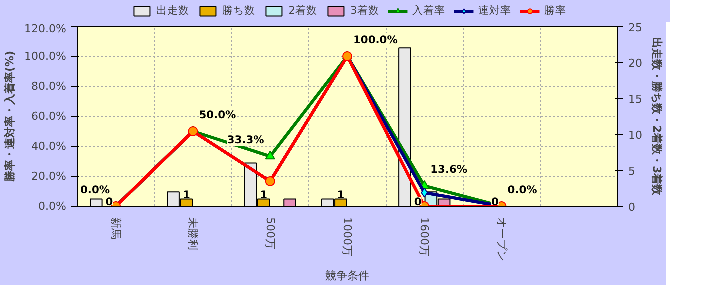 This screenshot has height=301, width=703. Describe the element at coordinates (376, 40) in the screenshot. I see `data-label: 100.0%` at that location.